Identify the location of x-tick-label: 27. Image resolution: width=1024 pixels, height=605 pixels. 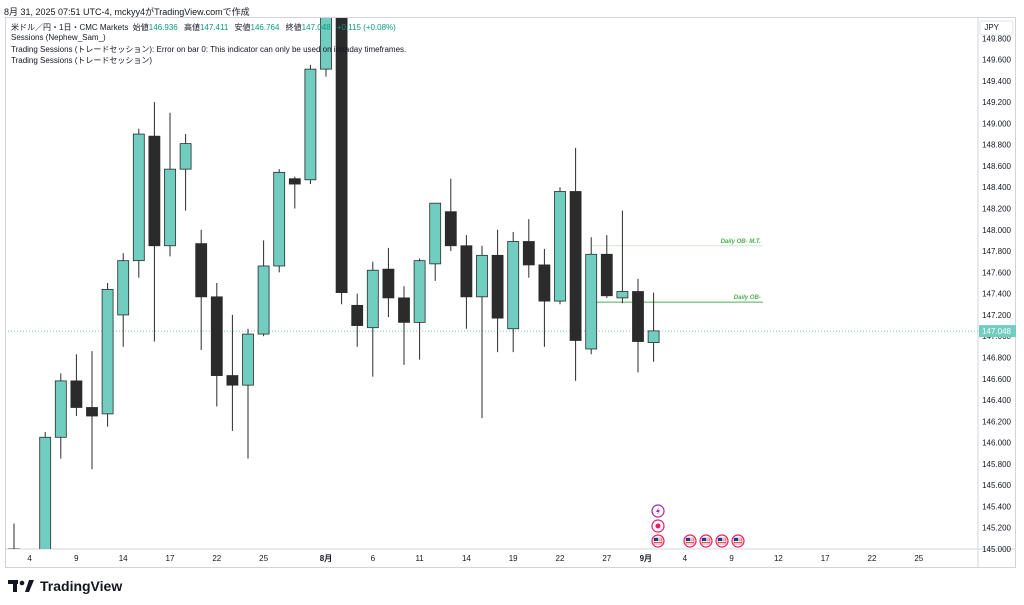
(606, 558).